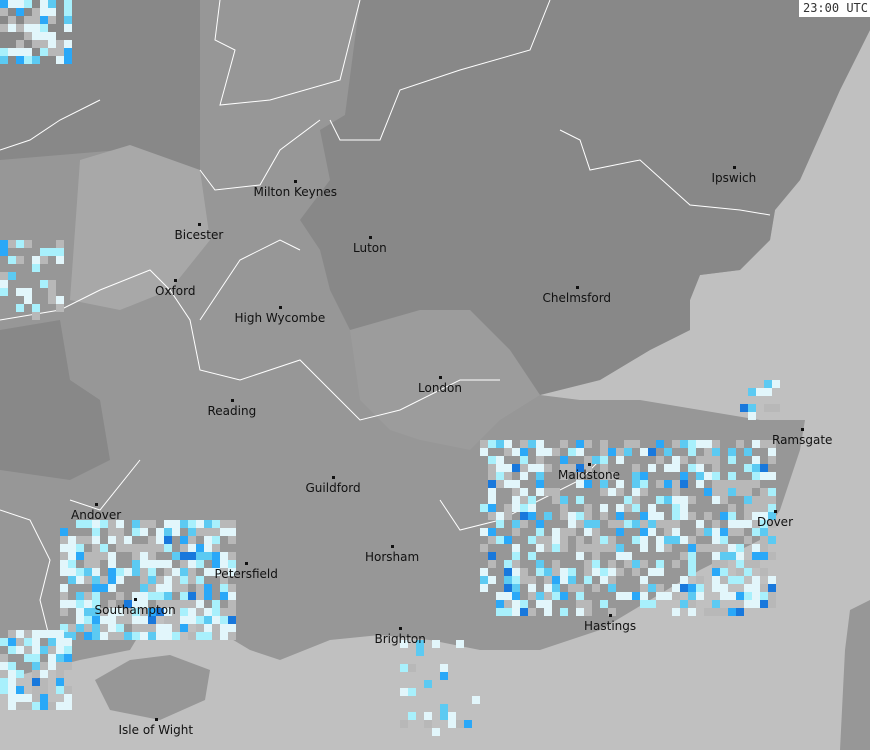 This screenshot has height=750, width=870. Describe the element at coordinates (333, 488) in the screenshot. I see `city-label: Guildford` at that location.